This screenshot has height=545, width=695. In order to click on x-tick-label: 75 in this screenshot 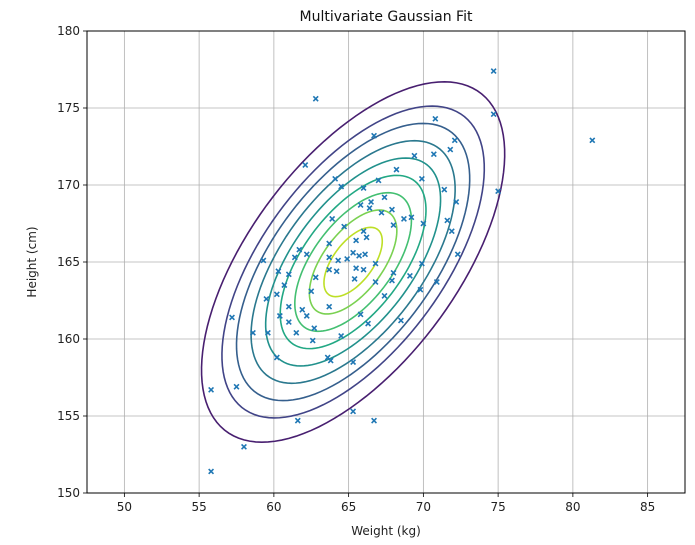, I will do `click(497, 507)`.